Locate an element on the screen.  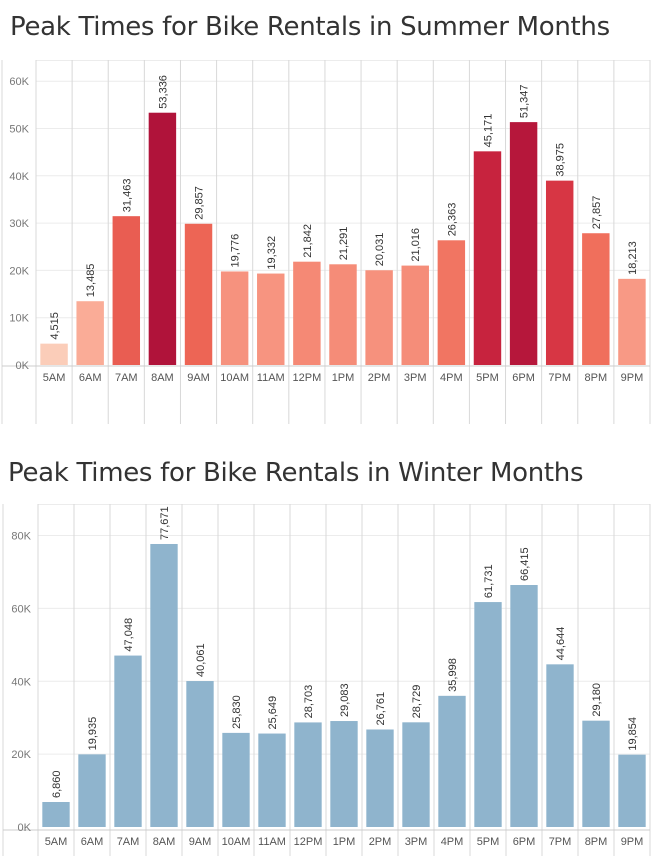
winter-category-label: 4PM is located at coordinates (452, 842).